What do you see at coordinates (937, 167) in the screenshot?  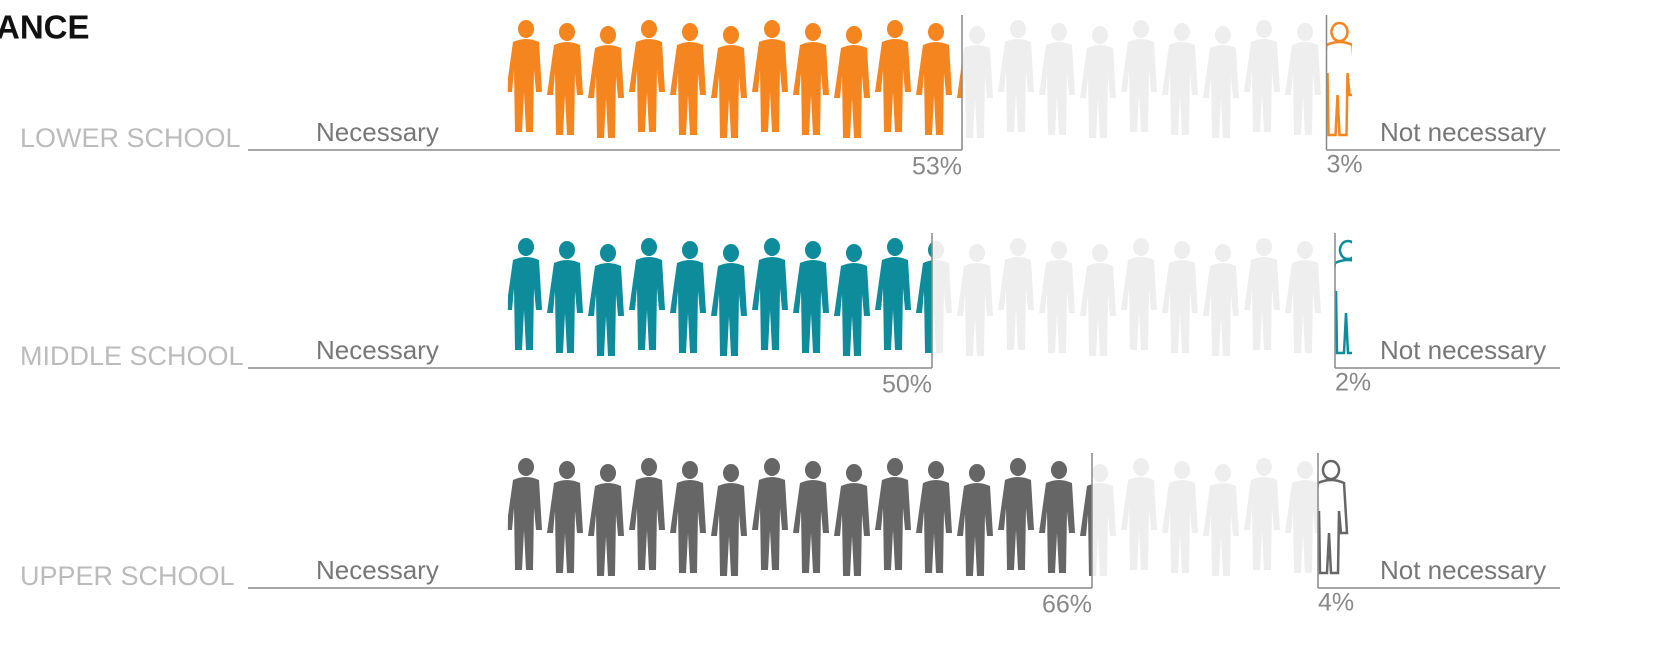 I see `value-label: 53%` at bounding box center [937, 167].